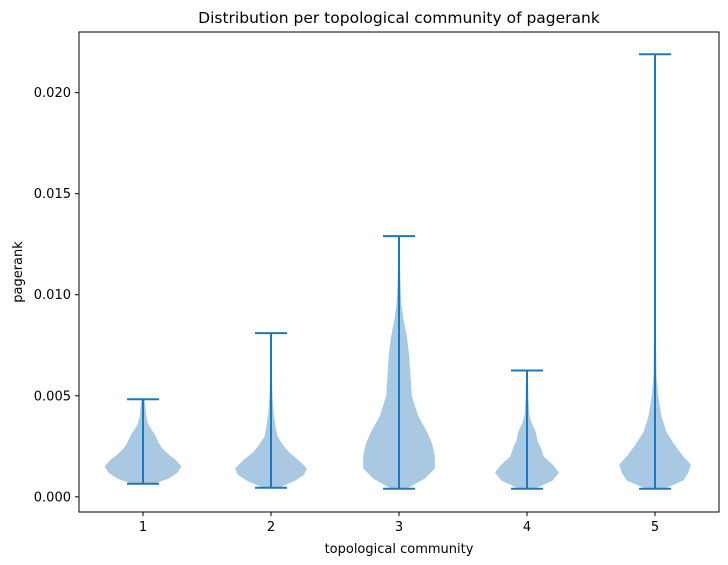 The height and width of the screenshot is (565, 728). I want to click on x-tick-label: 1, so click(143, 527).